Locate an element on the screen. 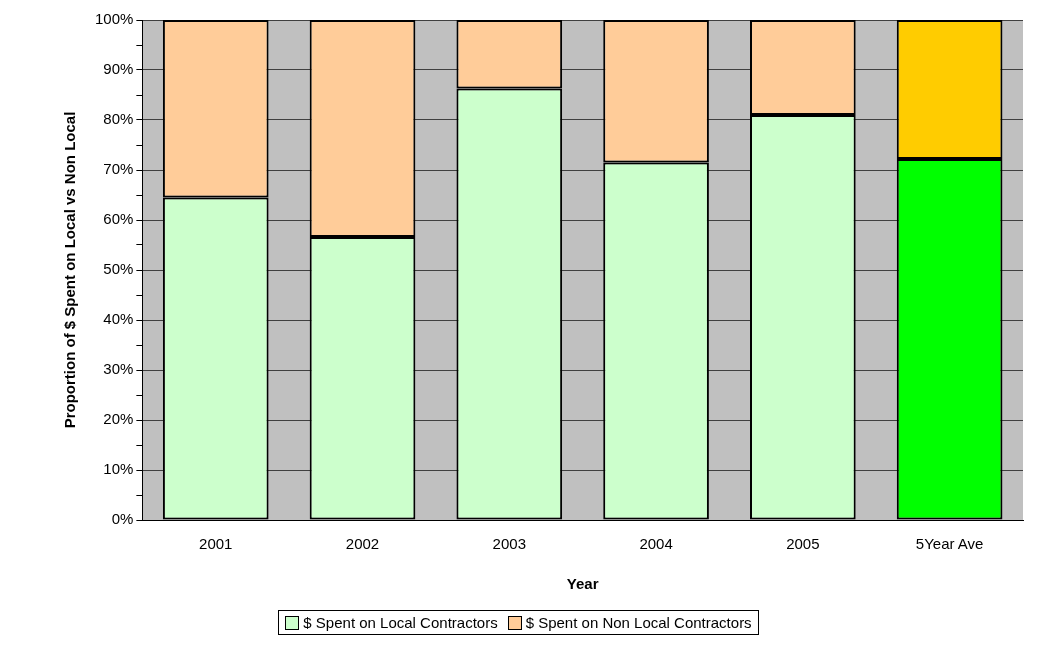 The width and height of the screenshot is (1037, 661). x-tick-label: 2001 is located at coordinates (216, 544).